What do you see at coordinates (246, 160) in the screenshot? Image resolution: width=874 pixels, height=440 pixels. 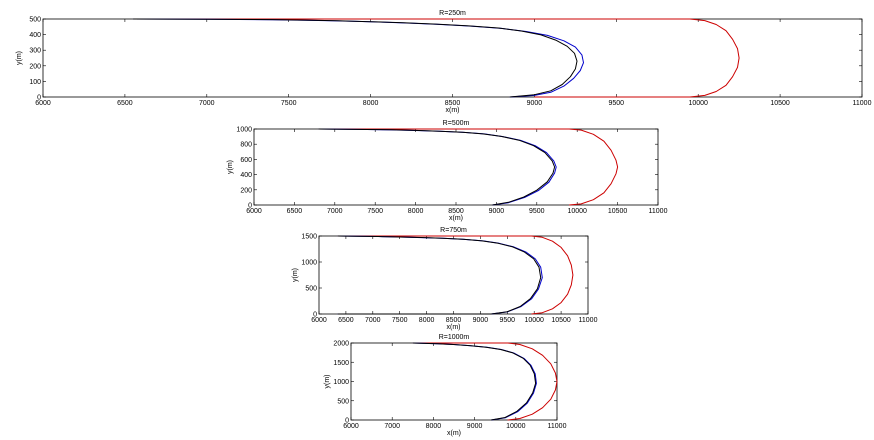 I see `y-tick-label: 600` at bounding box center [246, 160].